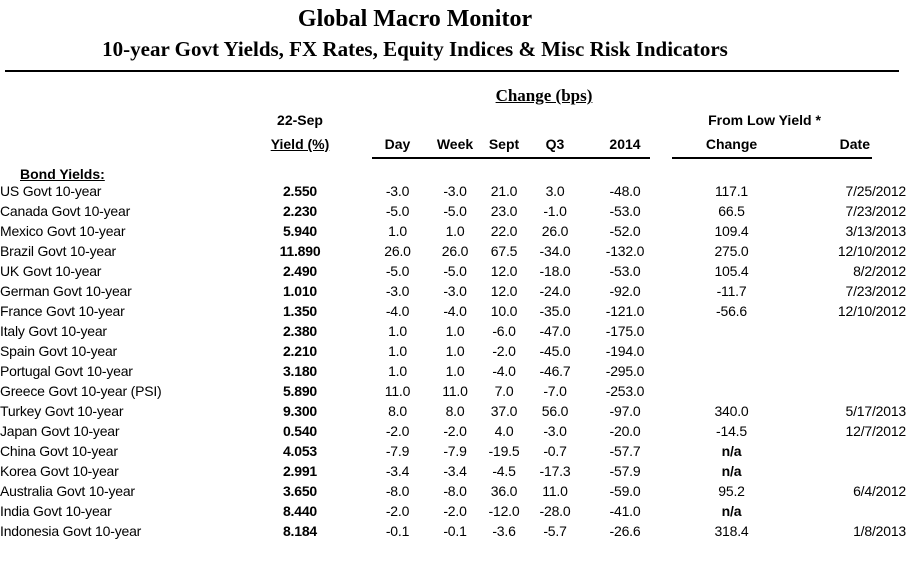 This screenshot has height=561, width=906. Describe the element at coordinates (555, 451) in the screenshot. I see `row-q3-change: -0.7` at that location.